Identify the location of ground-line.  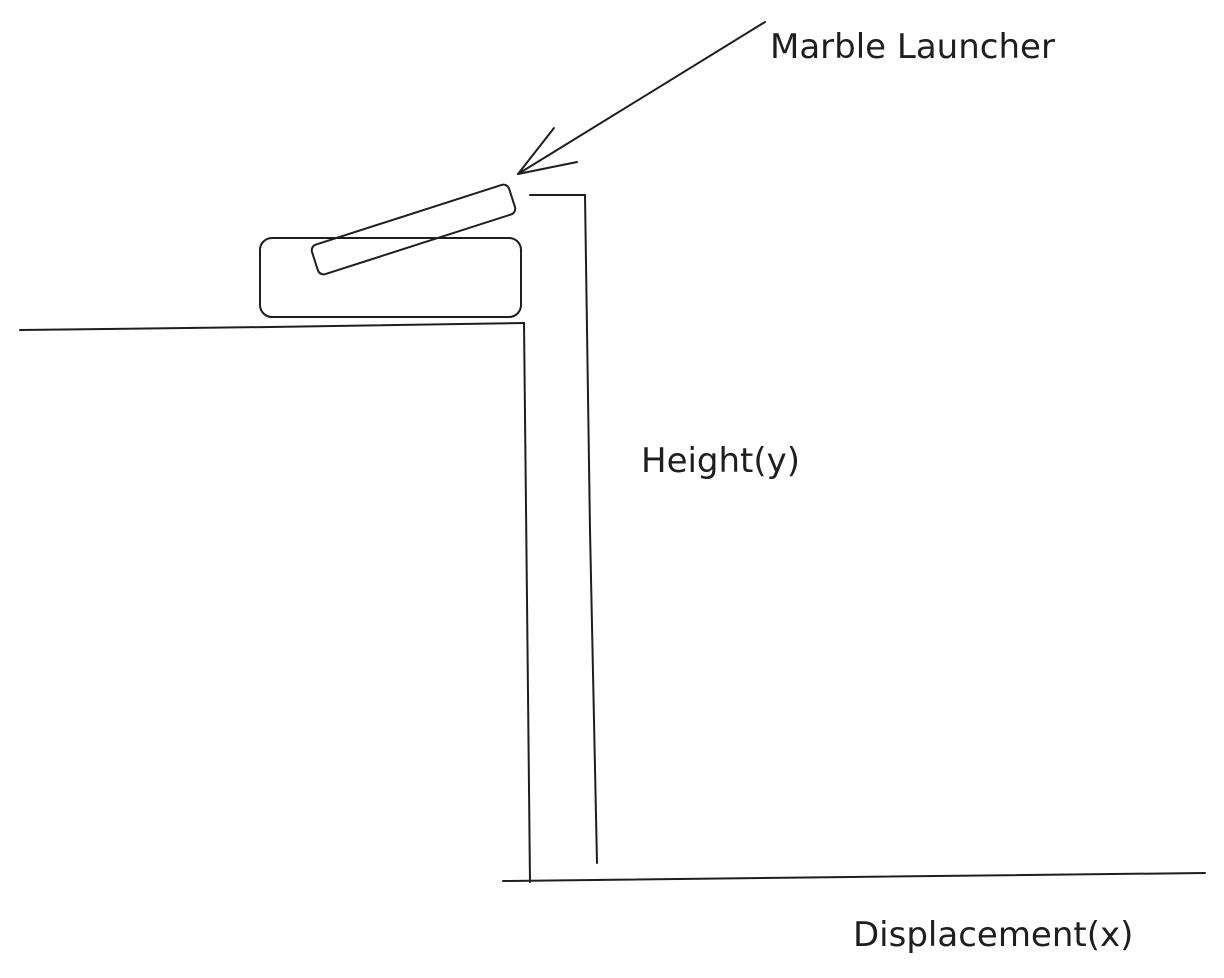
(854, 877).